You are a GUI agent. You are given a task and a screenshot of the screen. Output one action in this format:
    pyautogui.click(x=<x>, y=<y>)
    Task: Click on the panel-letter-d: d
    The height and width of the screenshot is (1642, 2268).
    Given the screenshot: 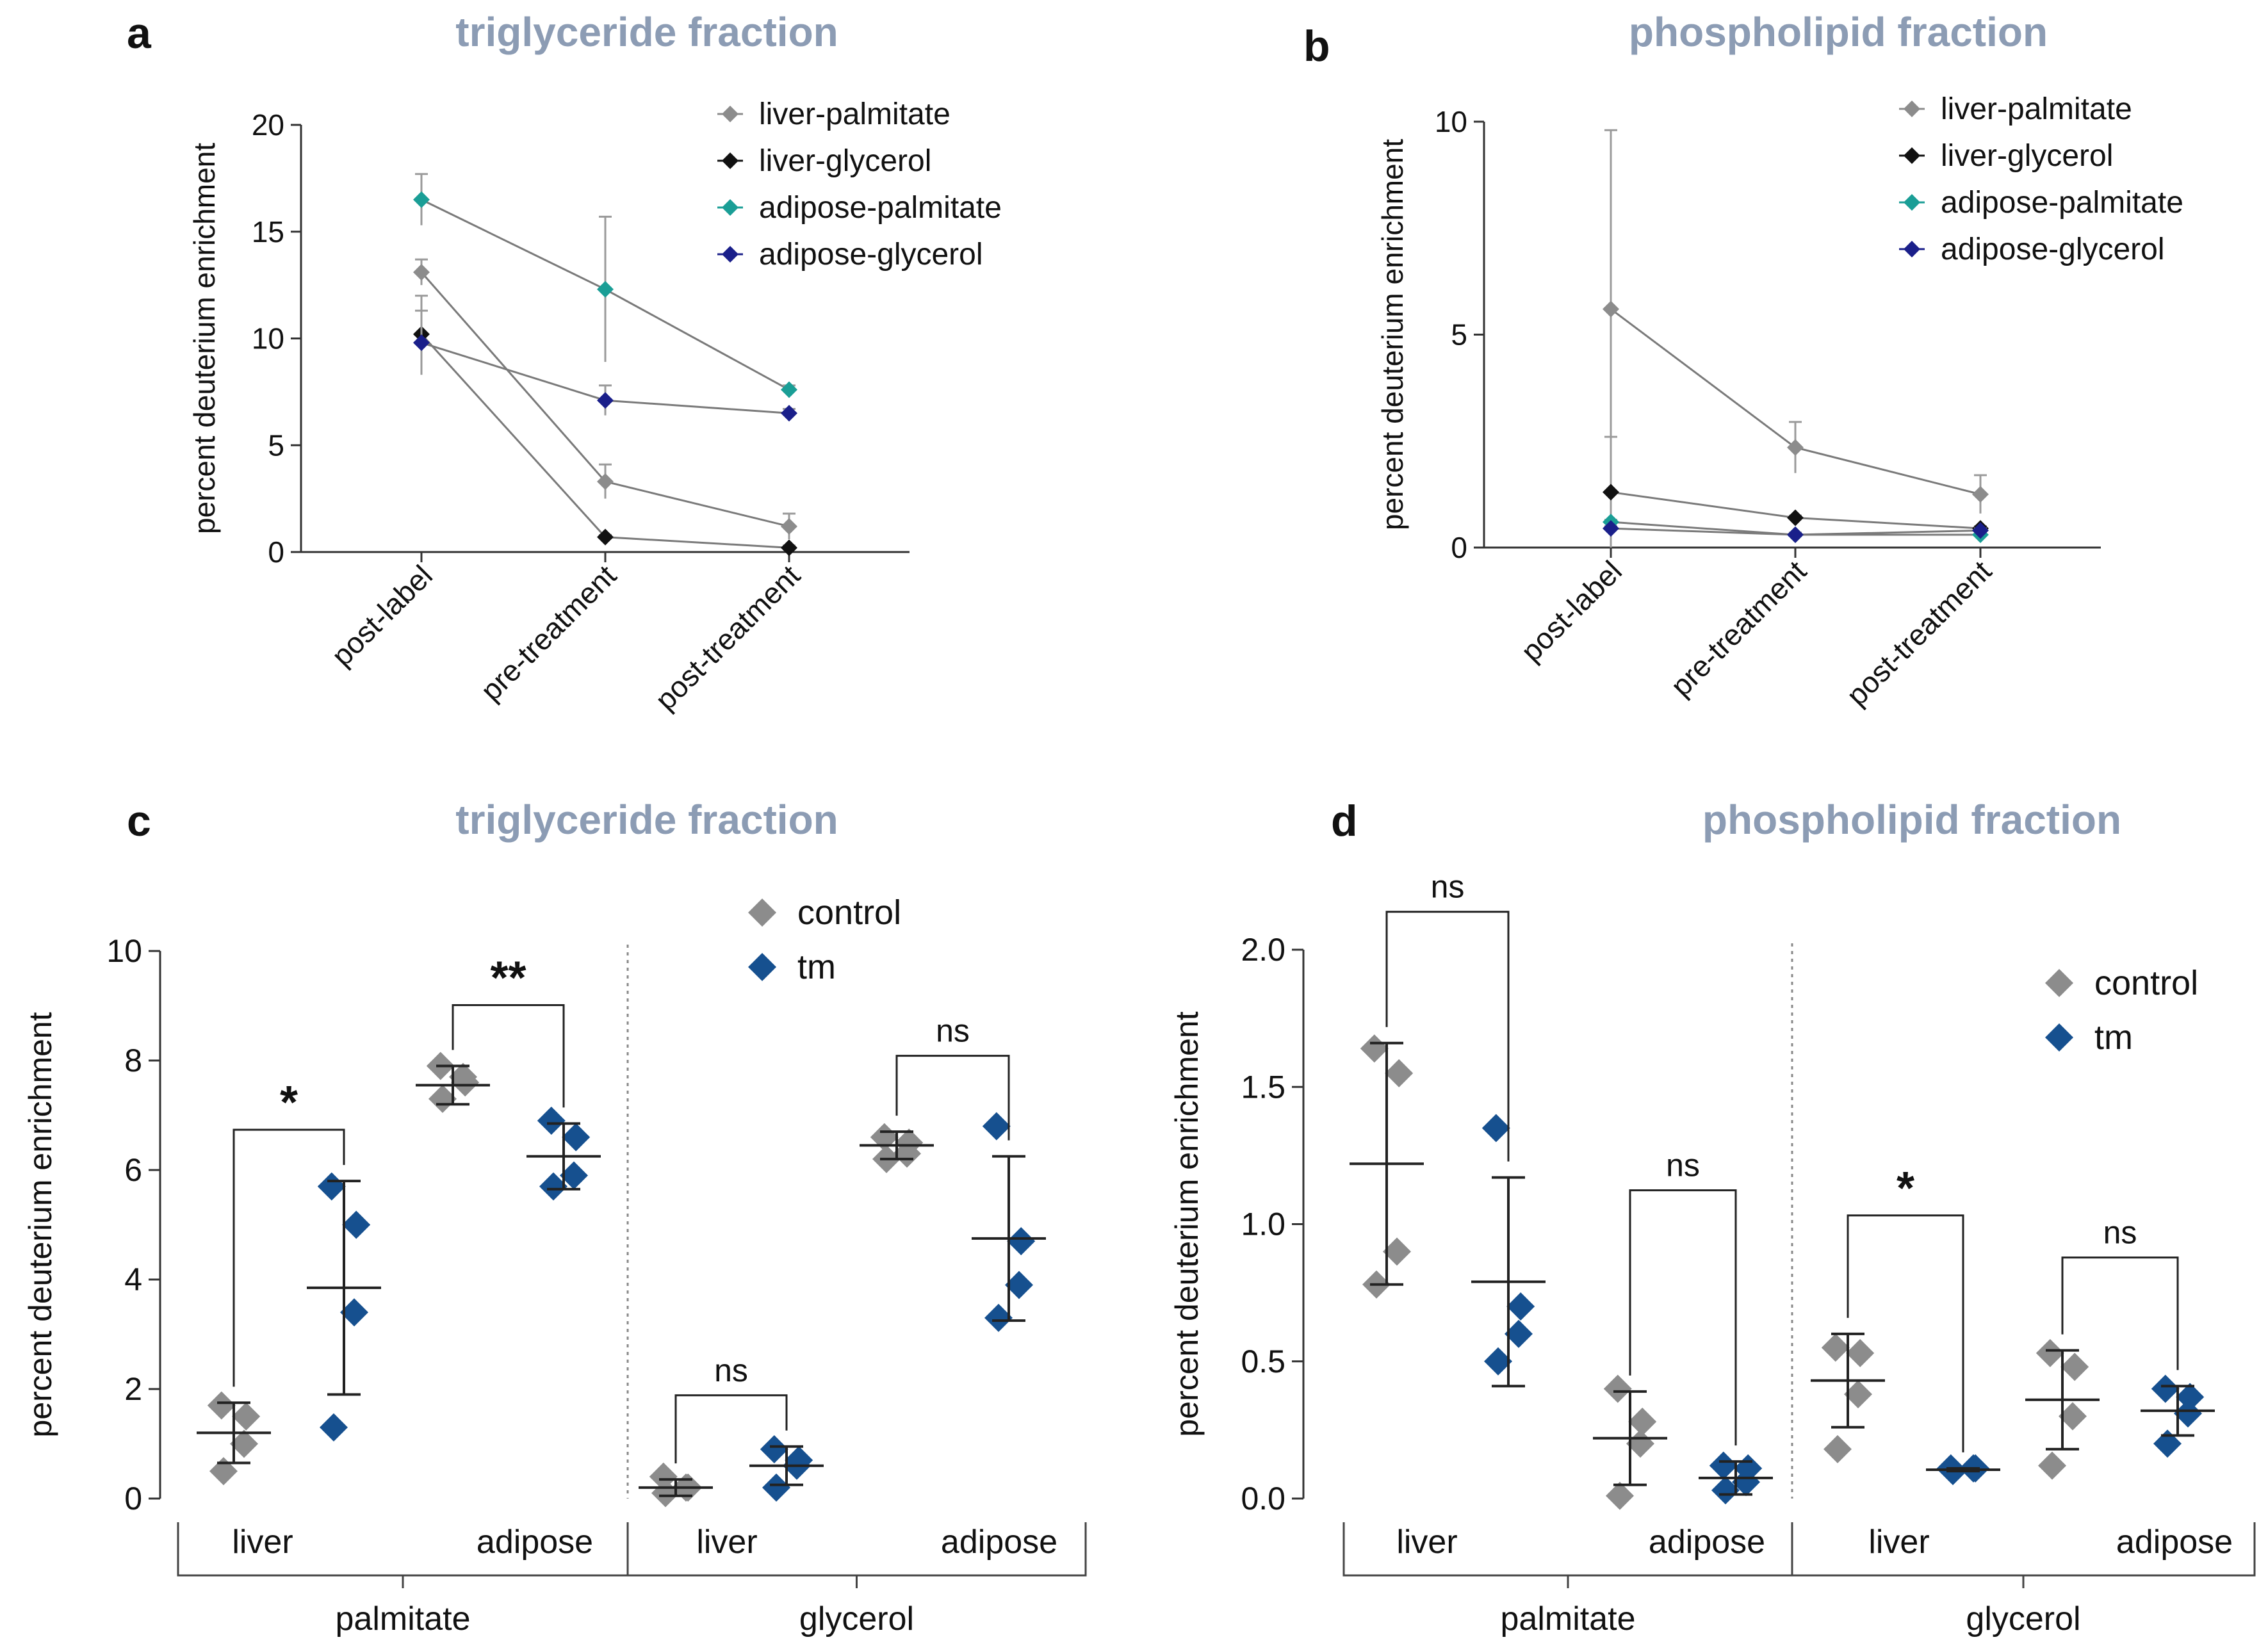 What is the action you would take?
    pyautogui.click(x=1344, y=821)
    